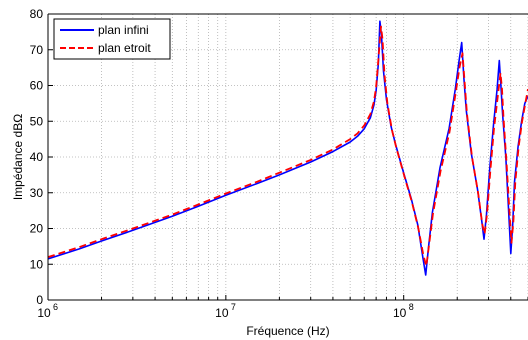 The image size is (528, 340). I want to click on y-tick-label: 30, so click(37, 193).